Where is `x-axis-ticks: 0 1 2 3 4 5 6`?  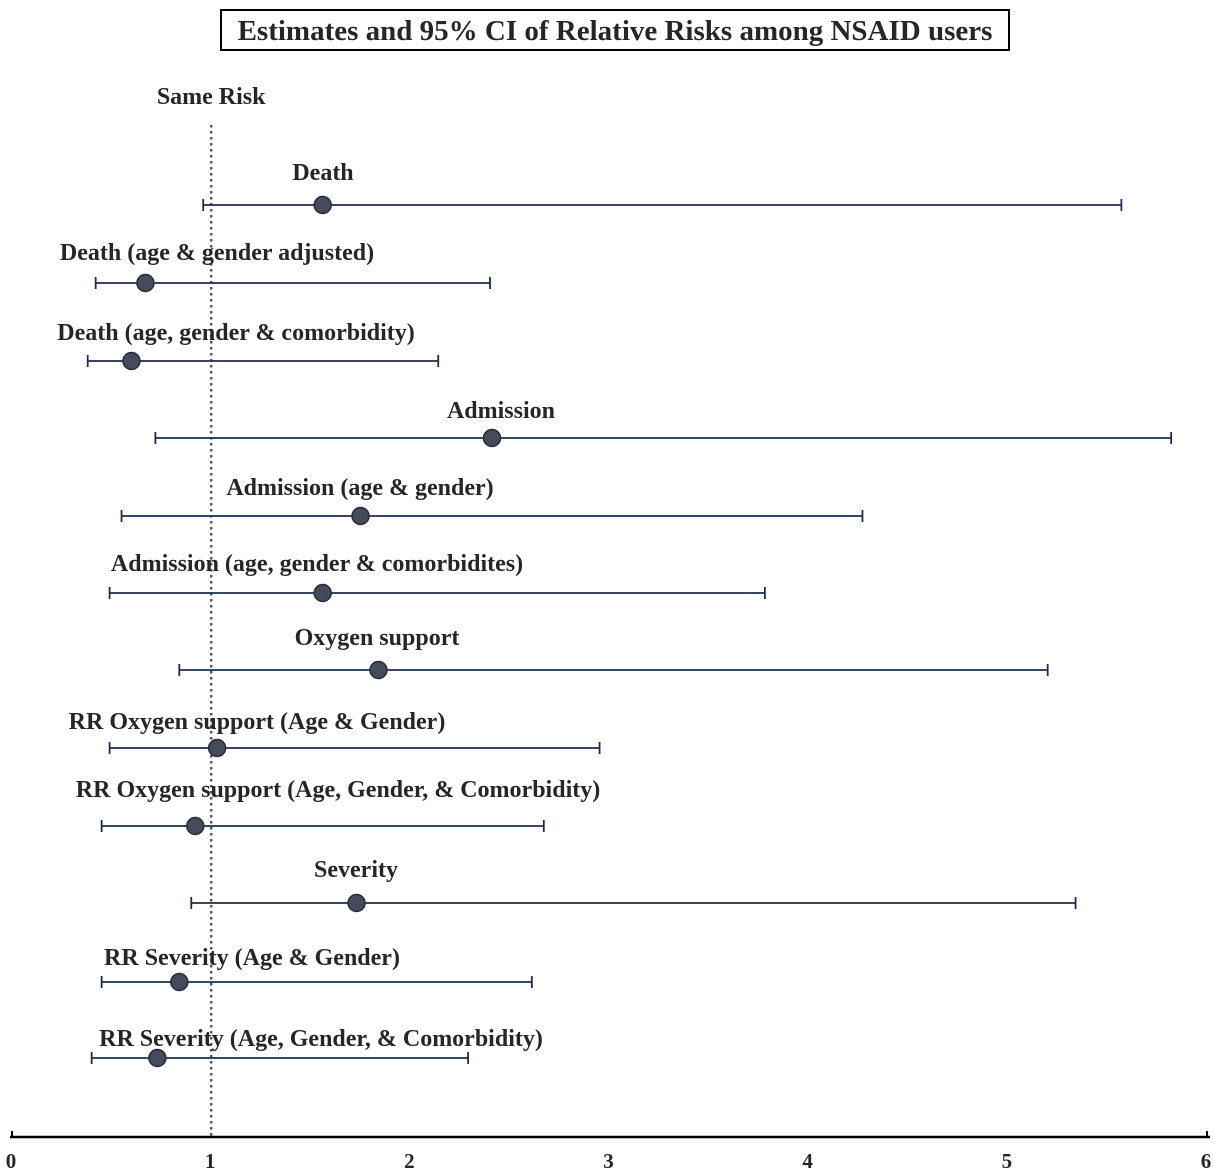 x-axis-ticks: 0 1 2 3 4 5 6 is located at coordinates (609, 1152).